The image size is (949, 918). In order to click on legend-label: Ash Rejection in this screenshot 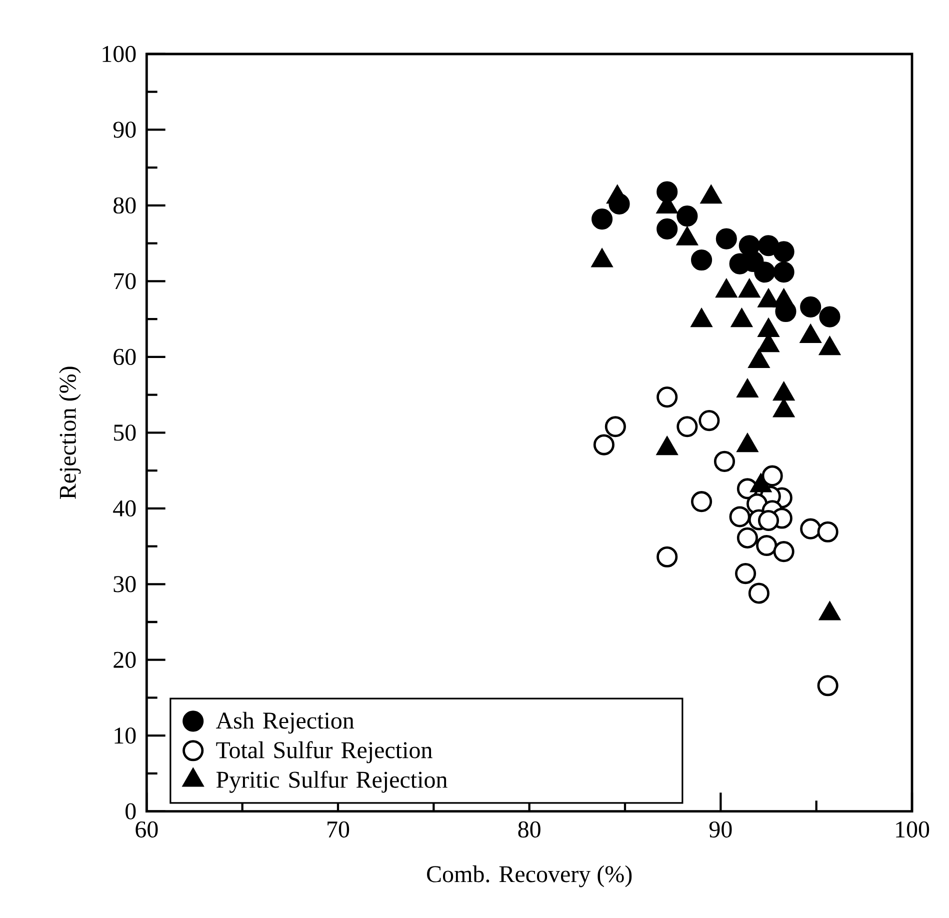, I will do `click(285, 723)`.